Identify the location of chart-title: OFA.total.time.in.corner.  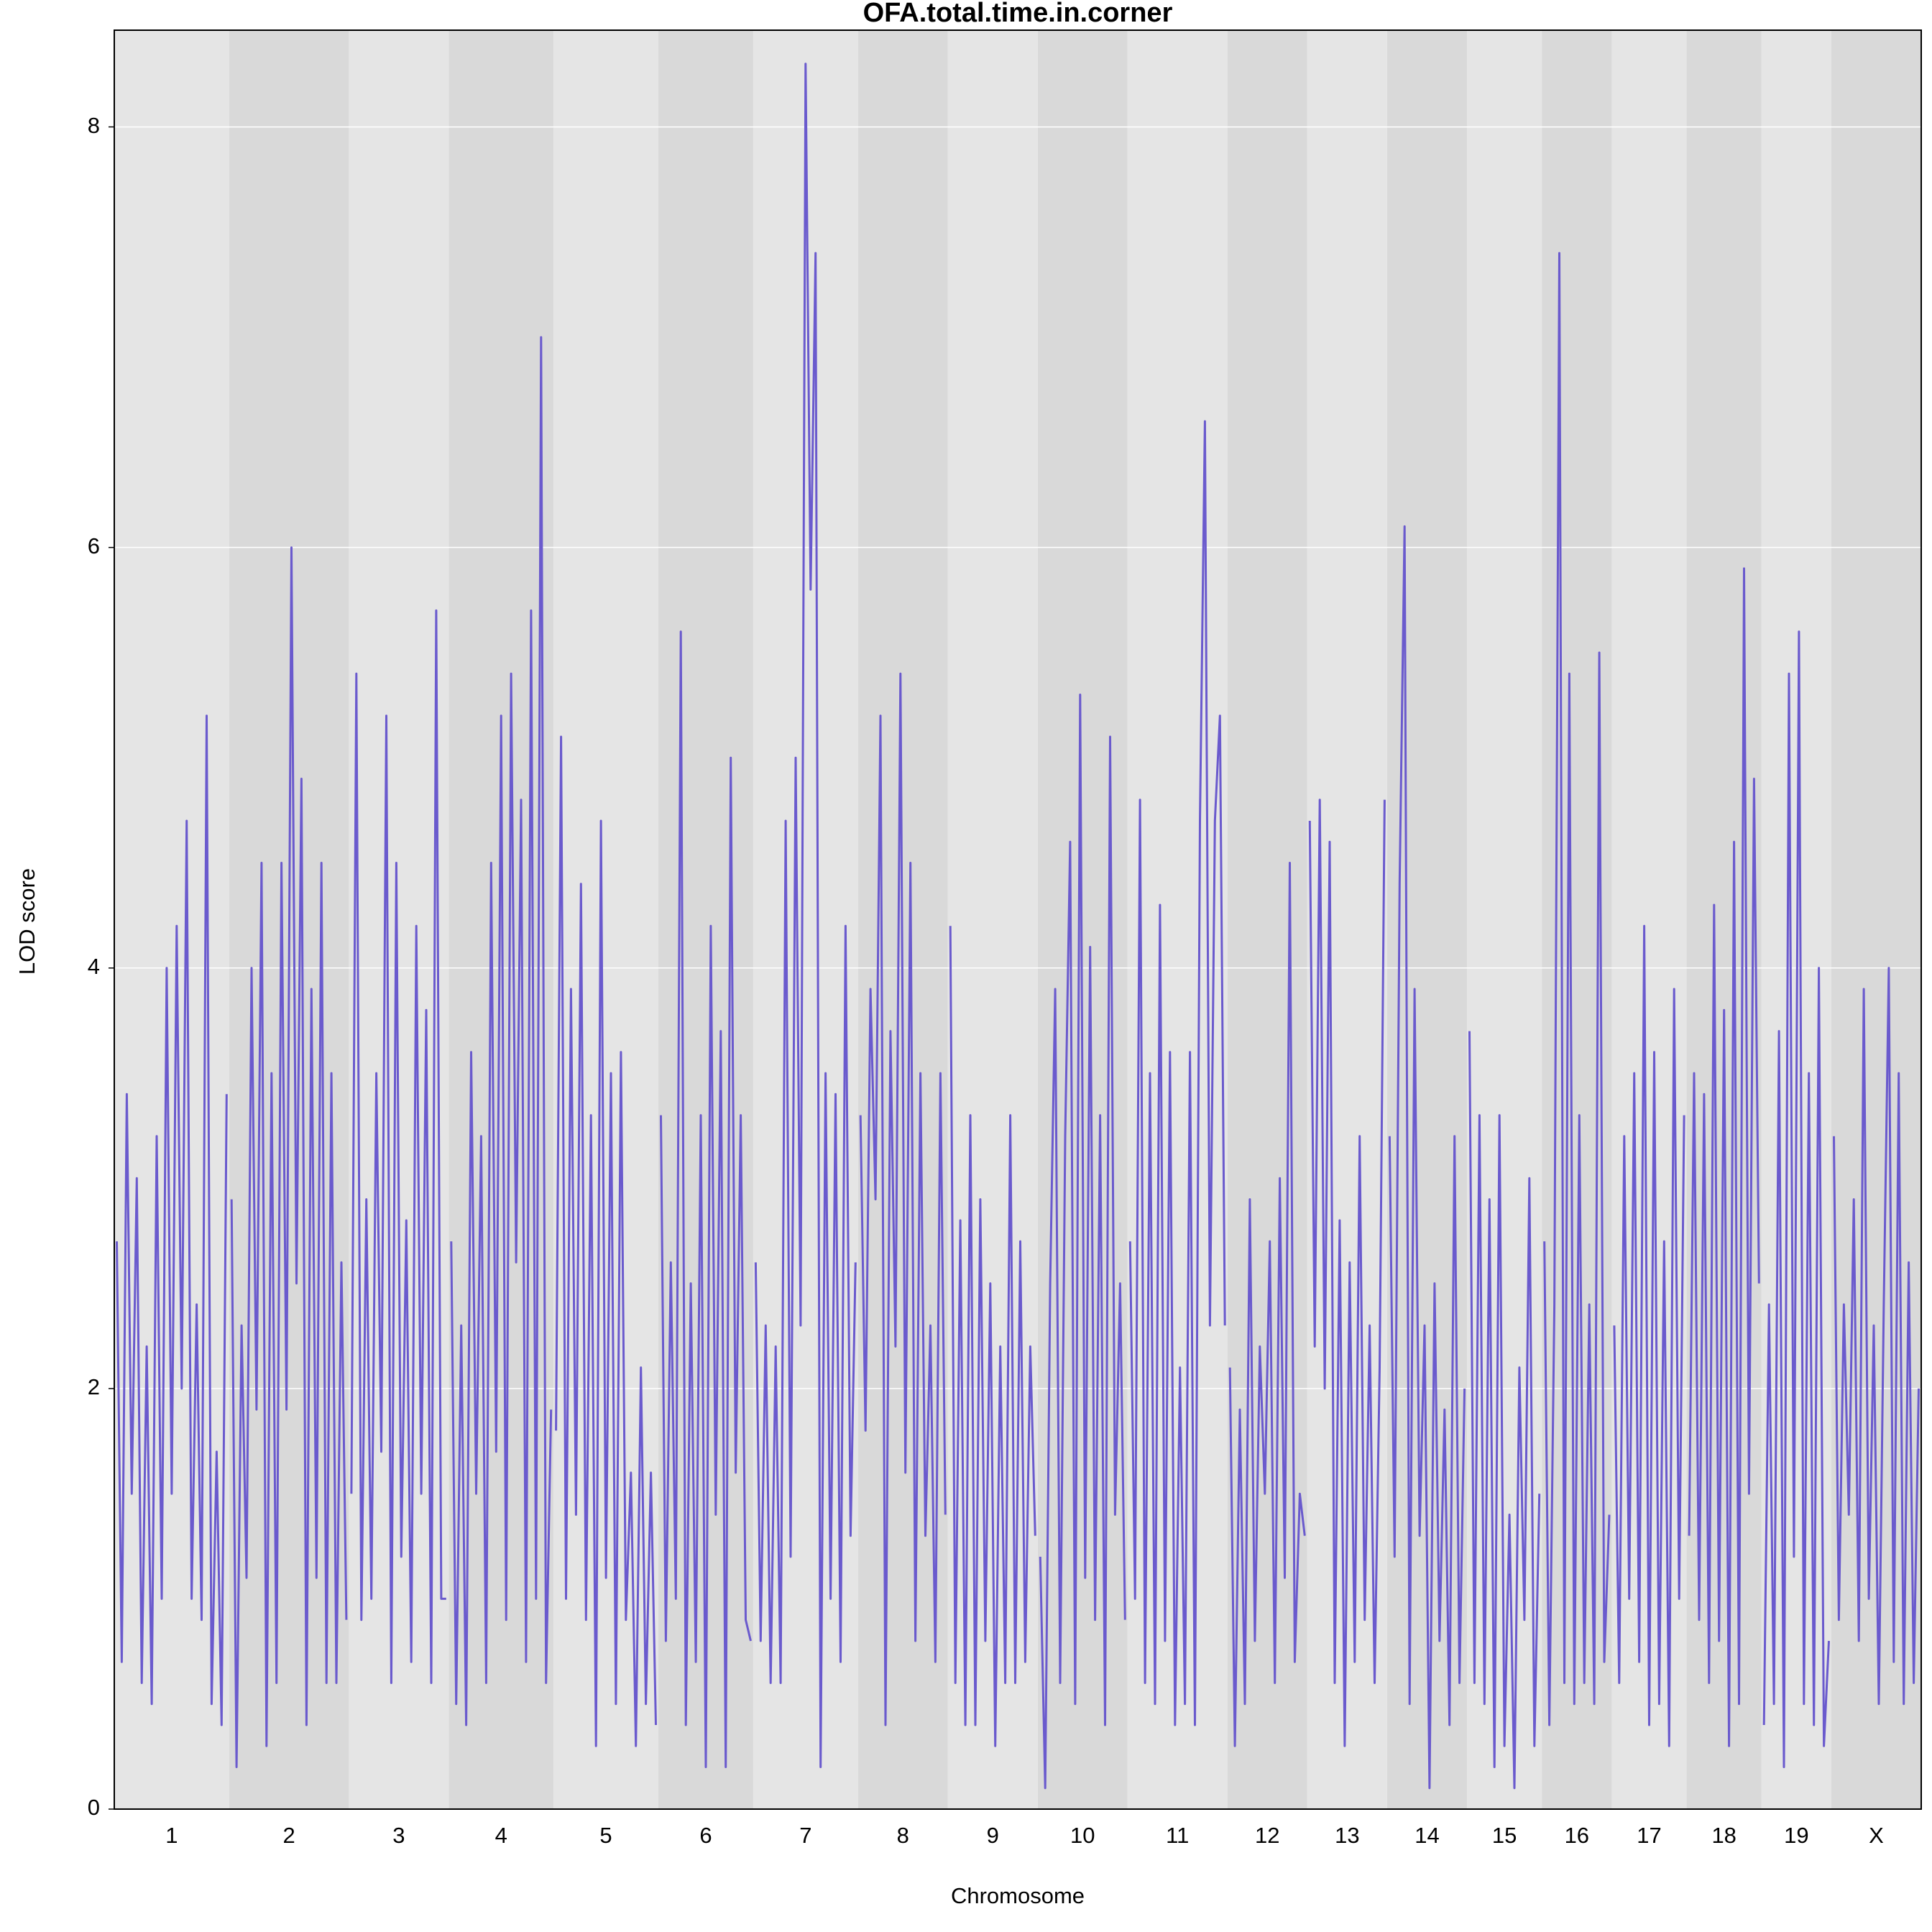
(1018, 14).